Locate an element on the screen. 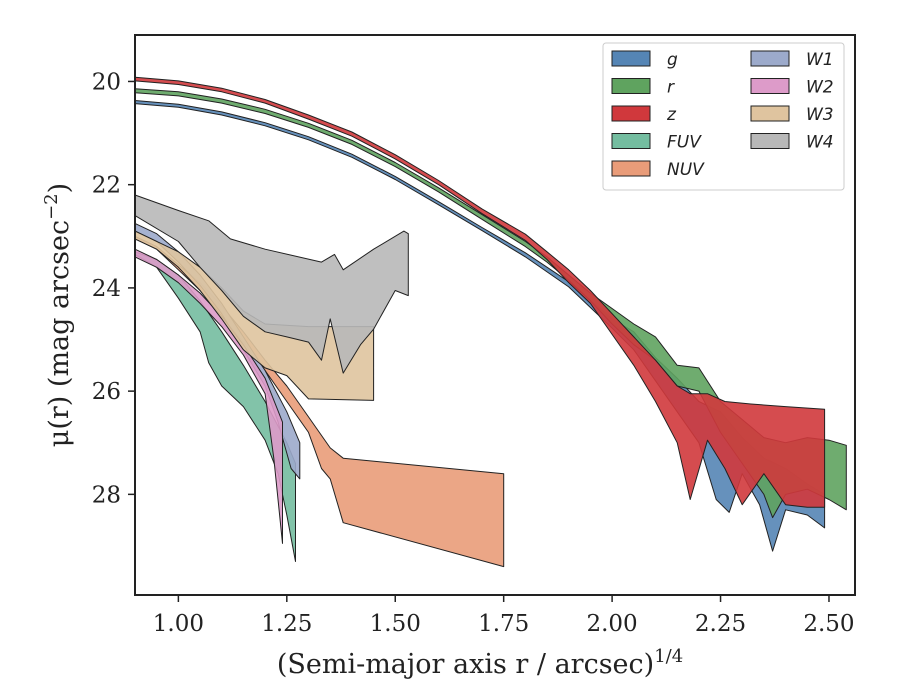  legend-swatch-fuv is located at coordinates (631, 141).